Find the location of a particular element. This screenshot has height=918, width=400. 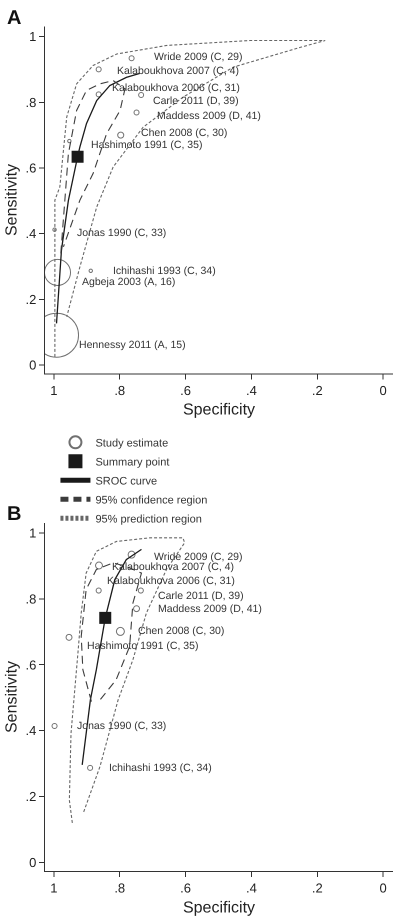

annotation: Jonas 1990 (C, 33) is located at coordinates (121, 233).